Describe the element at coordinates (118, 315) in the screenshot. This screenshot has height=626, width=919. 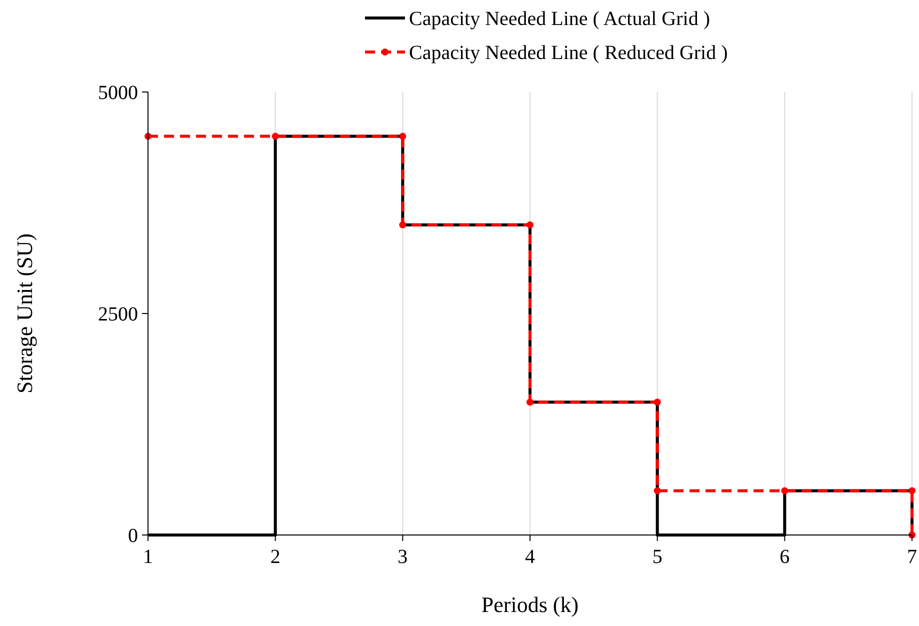
I see `y-tick-label: 2500` at that location.